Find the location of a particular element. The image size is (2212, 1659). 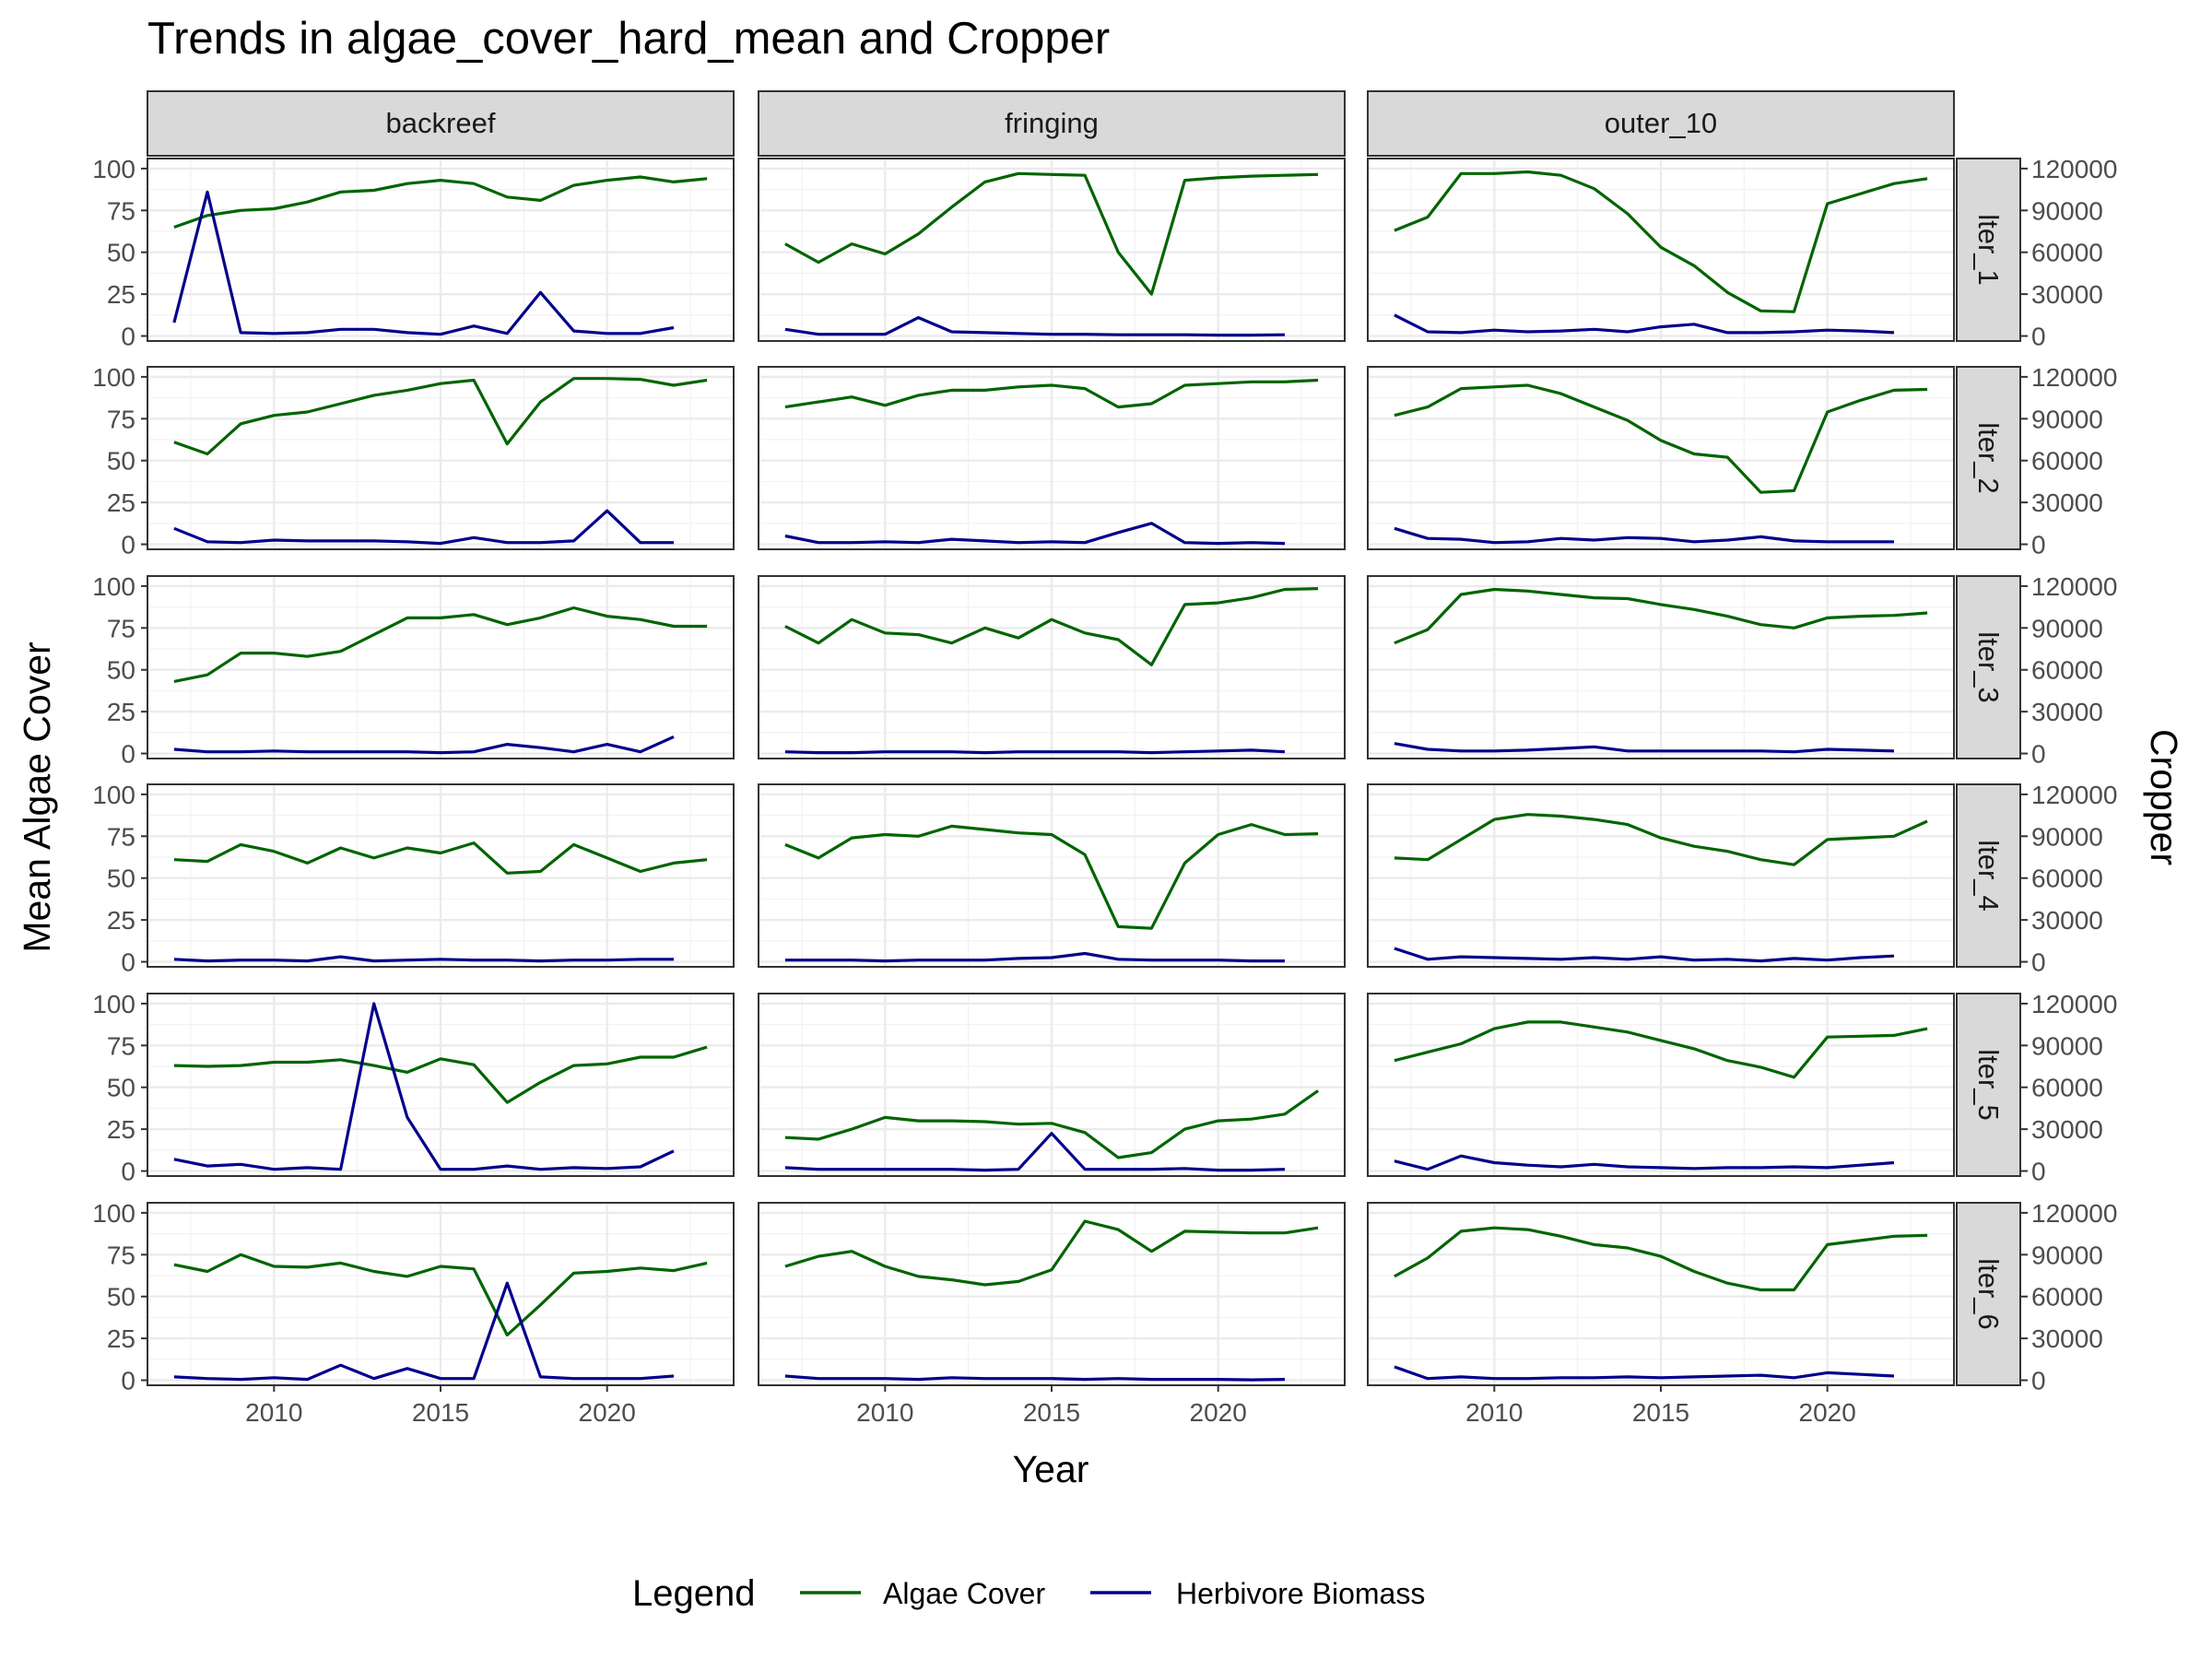

facet-label-lter_5: lter_5 is located at coordinates (1988, 1085).